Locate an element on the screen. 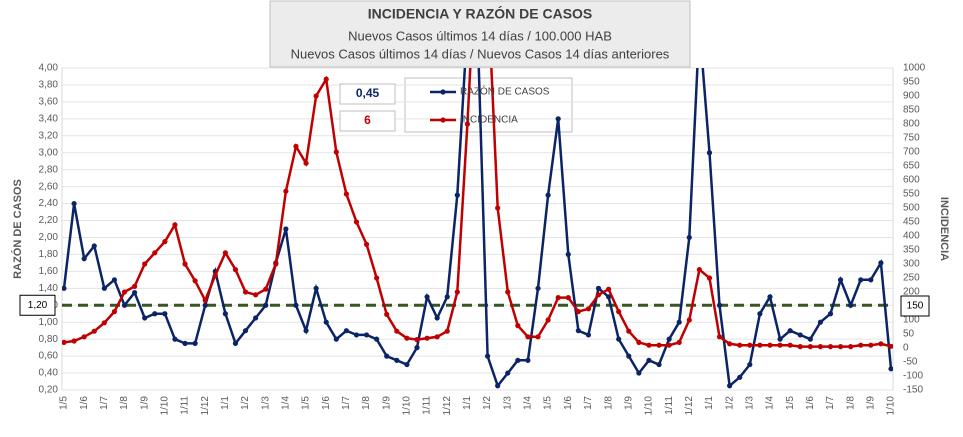  y2-tick-label: 950 is located at coordinates (911, 82).